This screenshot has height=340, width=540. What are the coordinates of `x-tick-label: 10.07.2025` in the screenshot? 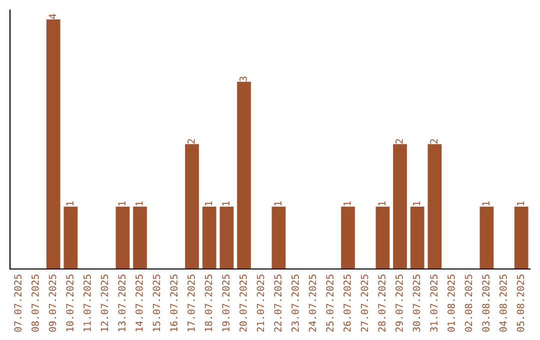 It's located at (70, 303).